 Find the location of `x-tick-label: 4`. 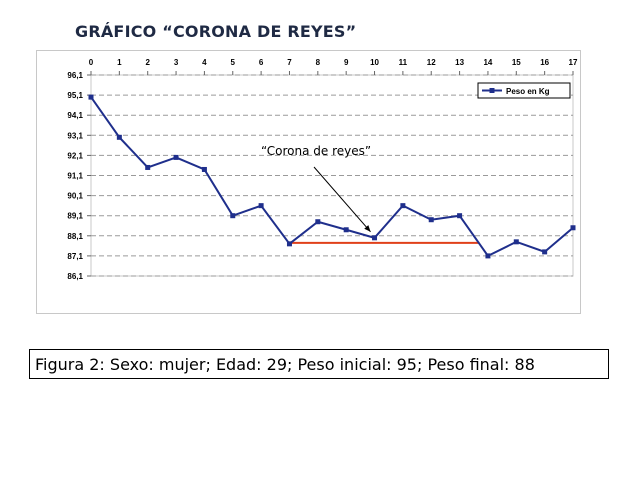

x-tick-label: 4 is located at coordinates (204, 62).